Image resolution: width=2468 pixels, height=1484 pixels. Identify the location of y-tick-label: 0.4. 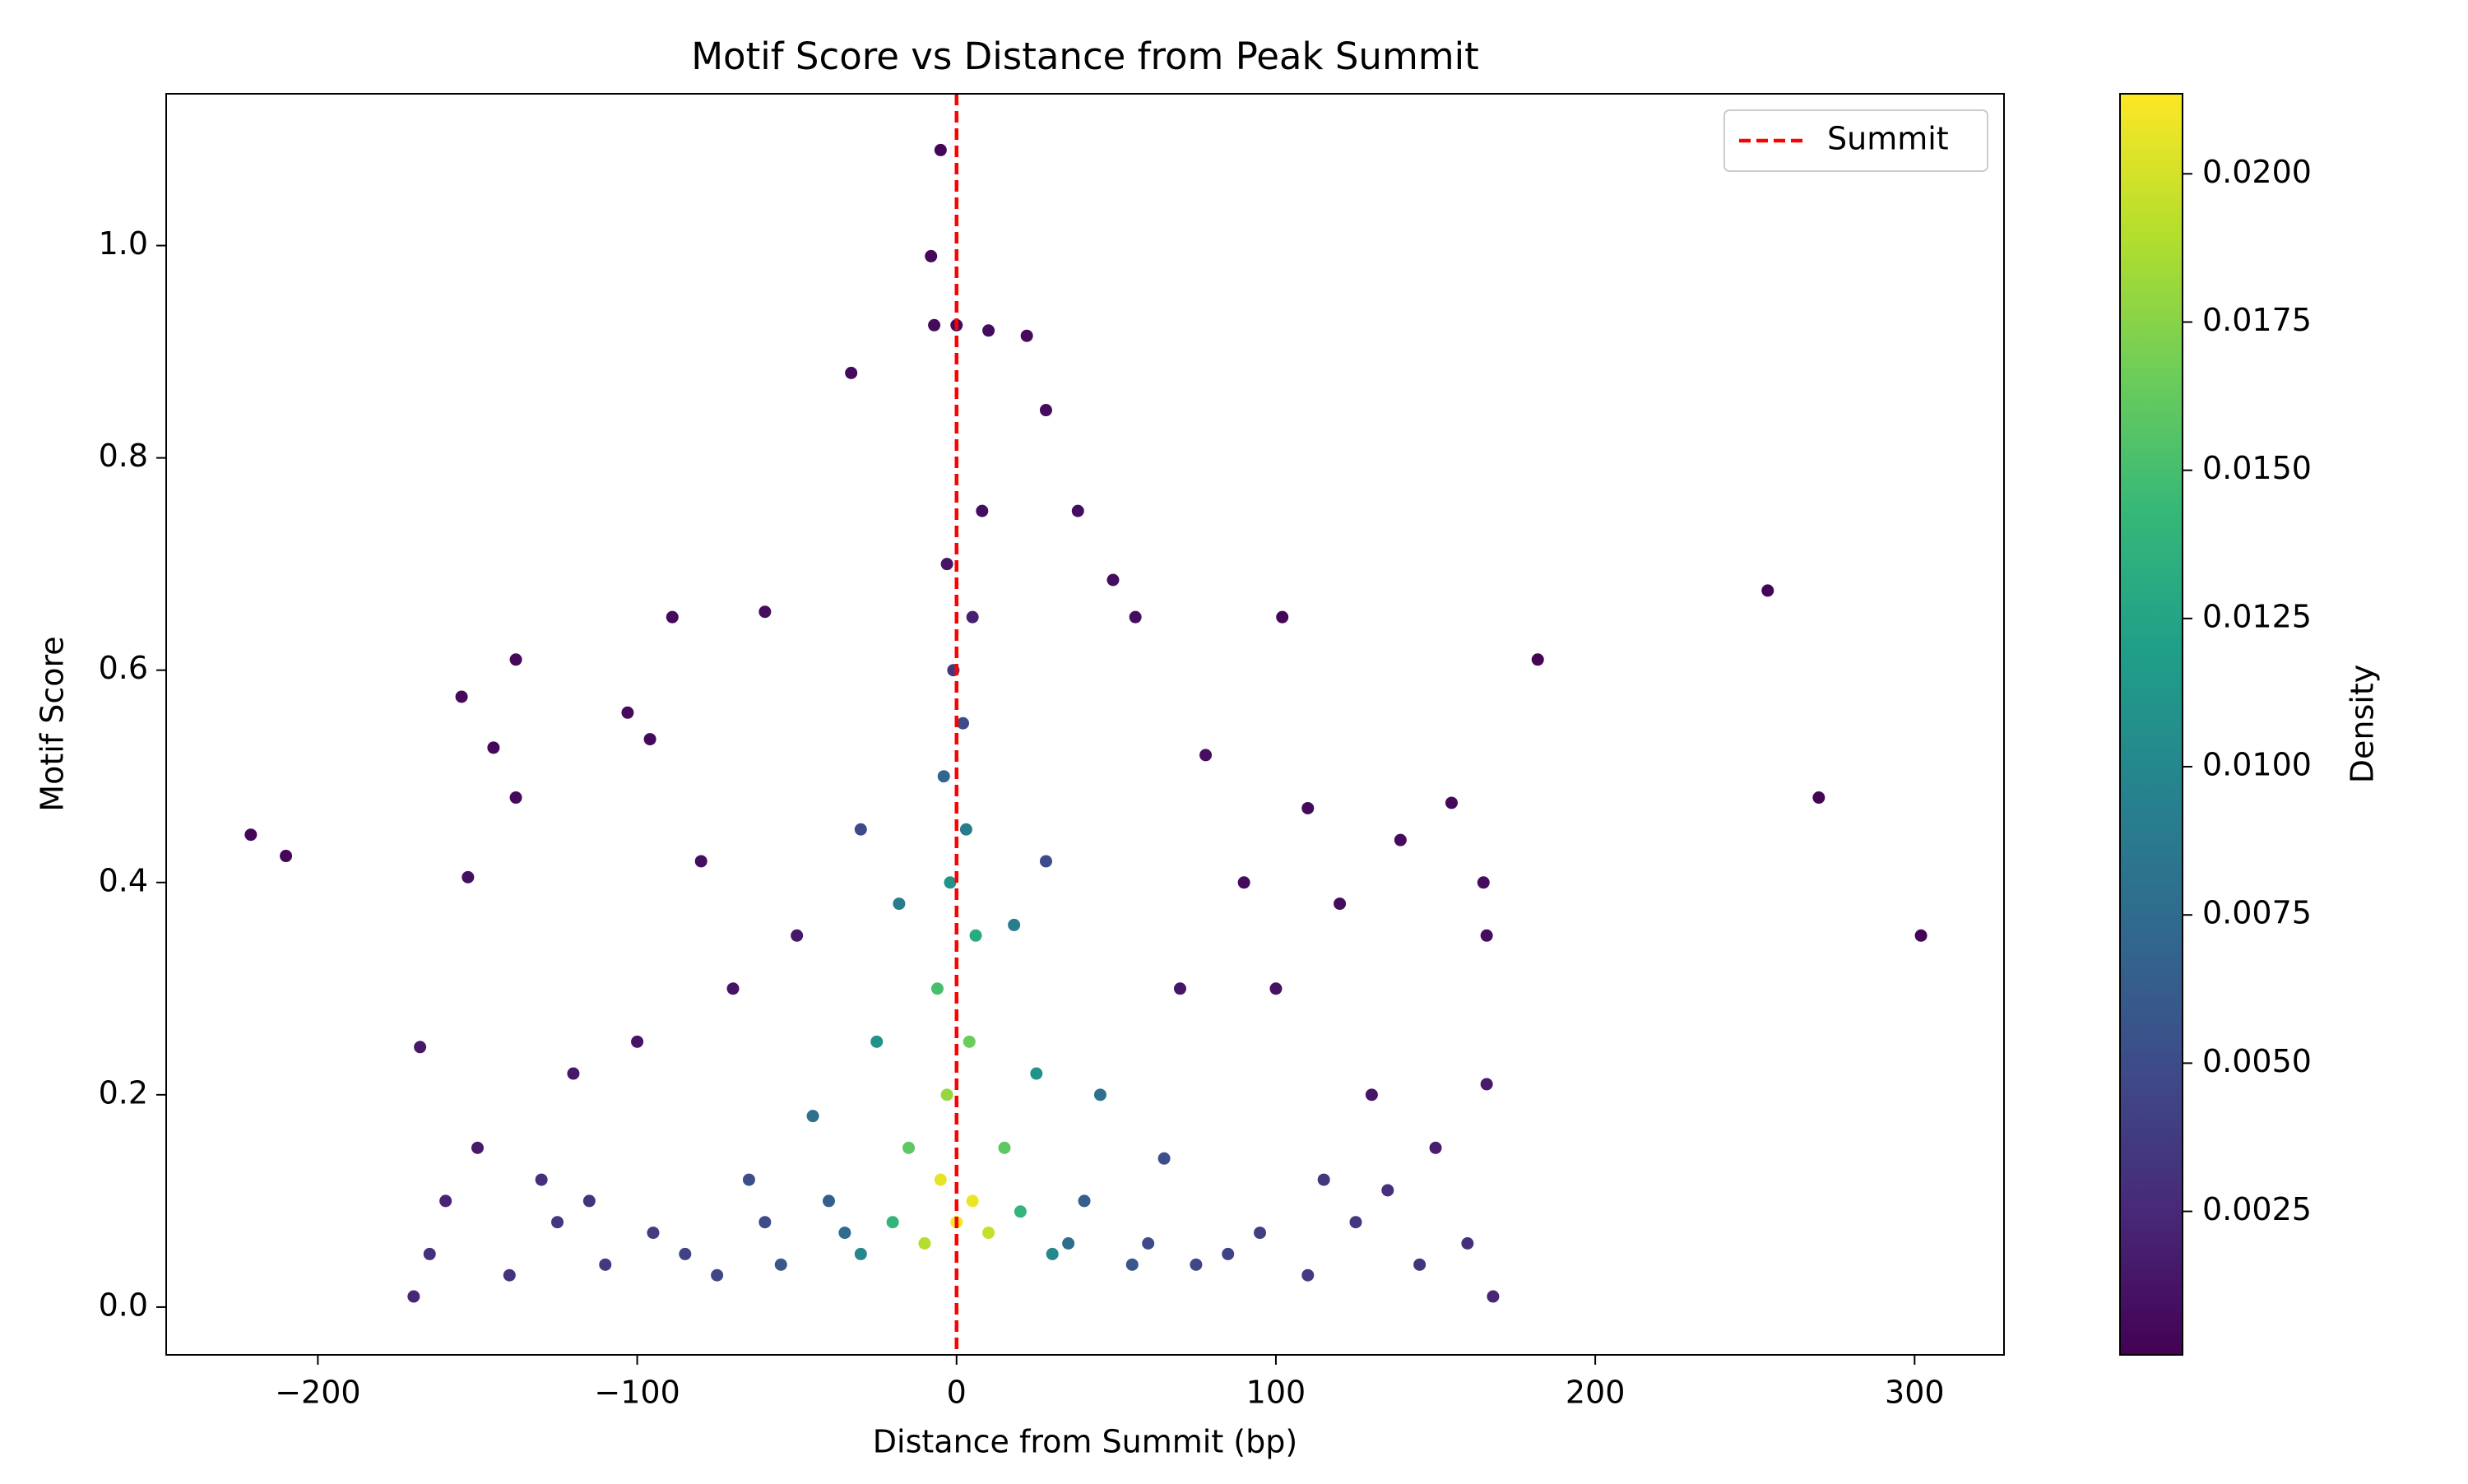
(124, 880).